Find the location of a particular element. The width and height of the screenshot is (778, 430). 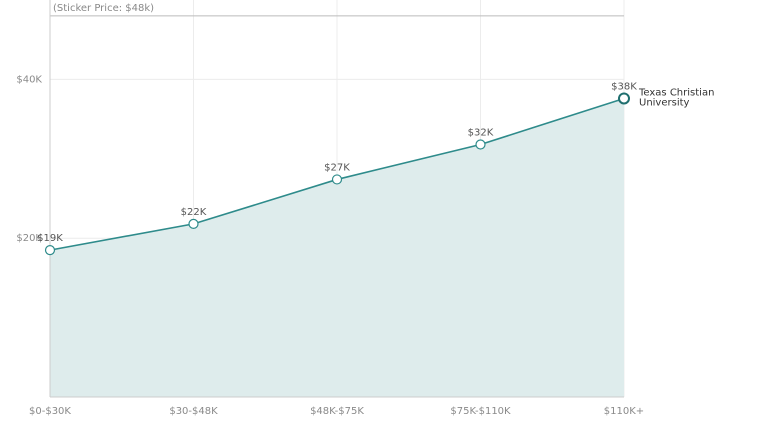

data-label: $32K is located at coordinates (481, 133).